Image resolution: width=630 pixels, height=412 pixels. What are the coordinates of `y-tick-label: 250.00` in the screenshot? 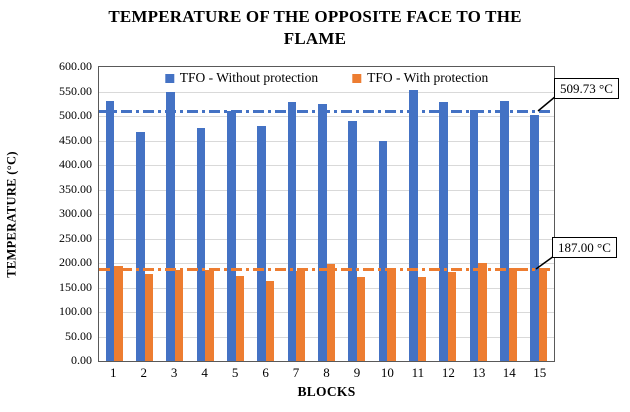 It's located at (75, 237).